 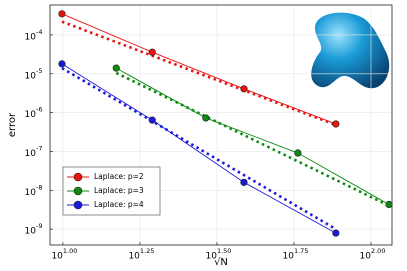 What do you see at coordinates (70, 251) in the screenshot?
I see `x-tick-exponent: 1.00` at bounding box center [70, 251].